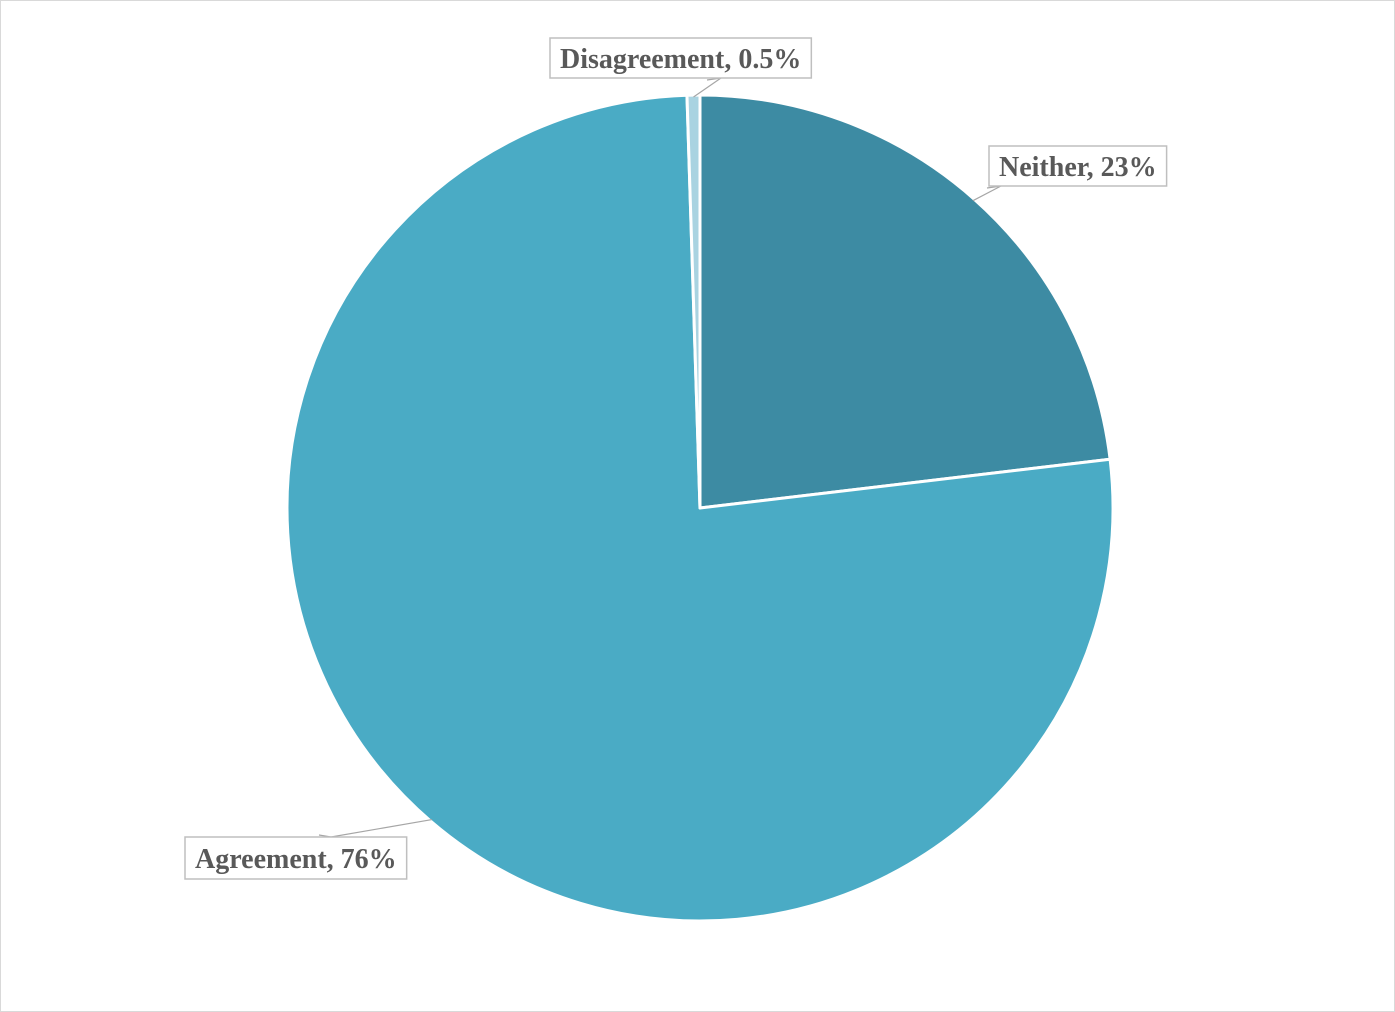  Describe the element at coordinates (693, 301) in the screenshot. I see `pie-slice-disagreement` at that location.